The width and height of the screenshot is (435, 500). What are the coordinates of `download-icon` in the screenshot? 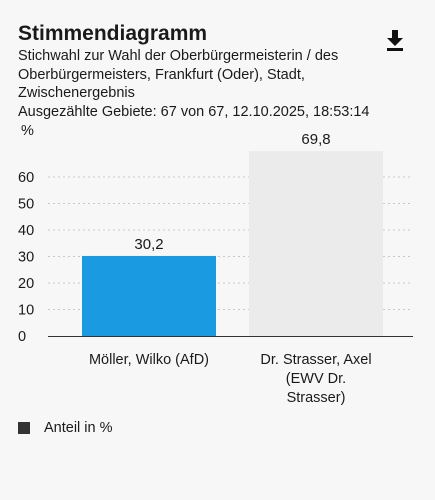 It's located at (395, 40).